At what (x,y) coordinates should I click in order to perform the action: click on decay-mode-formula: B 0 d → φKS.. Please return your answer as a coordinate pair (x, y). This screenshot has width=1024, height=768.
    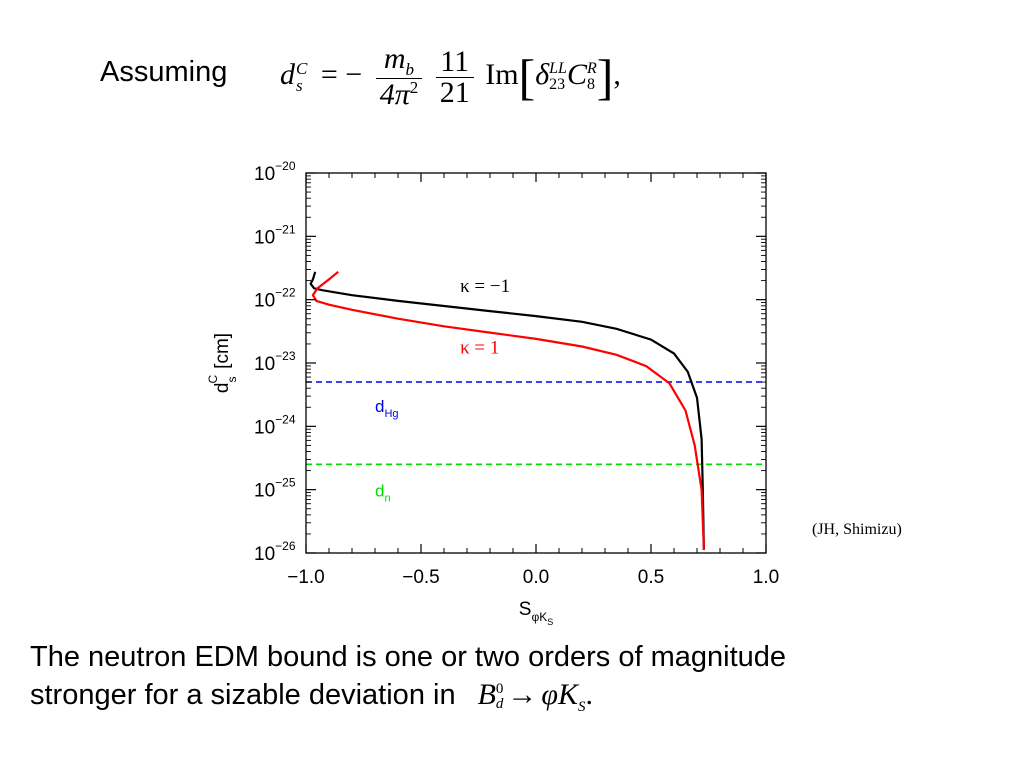
    Looking at the image, I should click on (535, 696).